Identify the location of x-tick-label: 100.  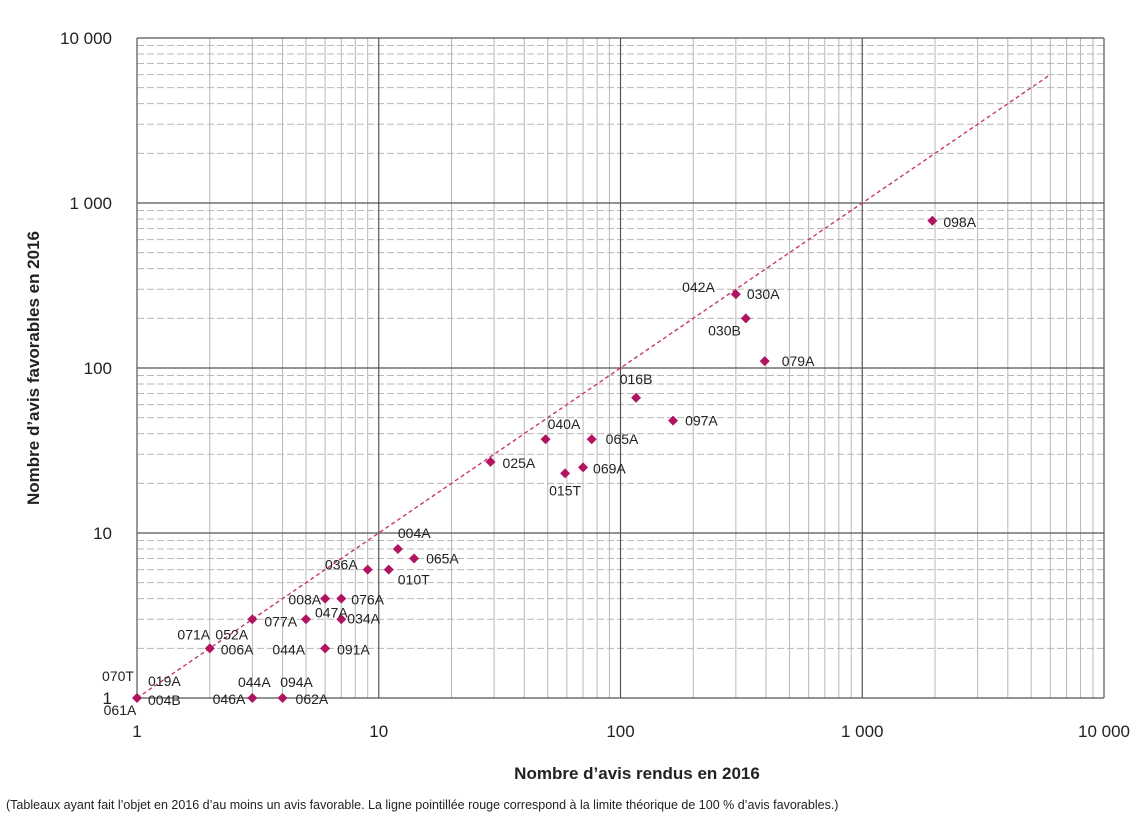
(620, 731).